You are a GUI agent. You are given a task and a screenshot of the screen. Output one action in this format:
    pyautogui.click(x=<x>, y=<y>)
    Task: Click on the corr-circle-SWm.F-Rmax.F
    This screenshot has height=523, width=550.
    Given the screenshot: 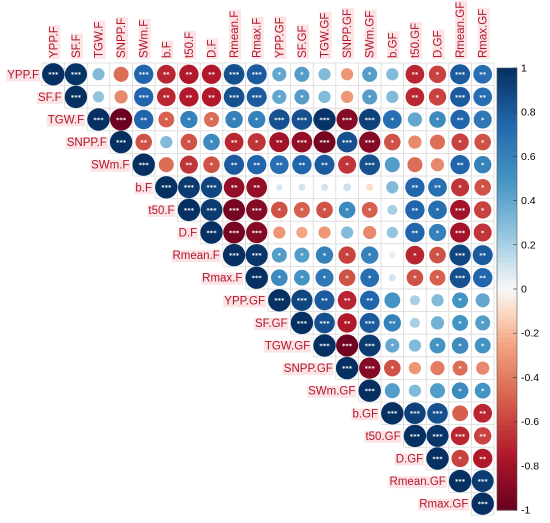 What is the action you would take?
    pyautogui.click(x=257, y=165)
    